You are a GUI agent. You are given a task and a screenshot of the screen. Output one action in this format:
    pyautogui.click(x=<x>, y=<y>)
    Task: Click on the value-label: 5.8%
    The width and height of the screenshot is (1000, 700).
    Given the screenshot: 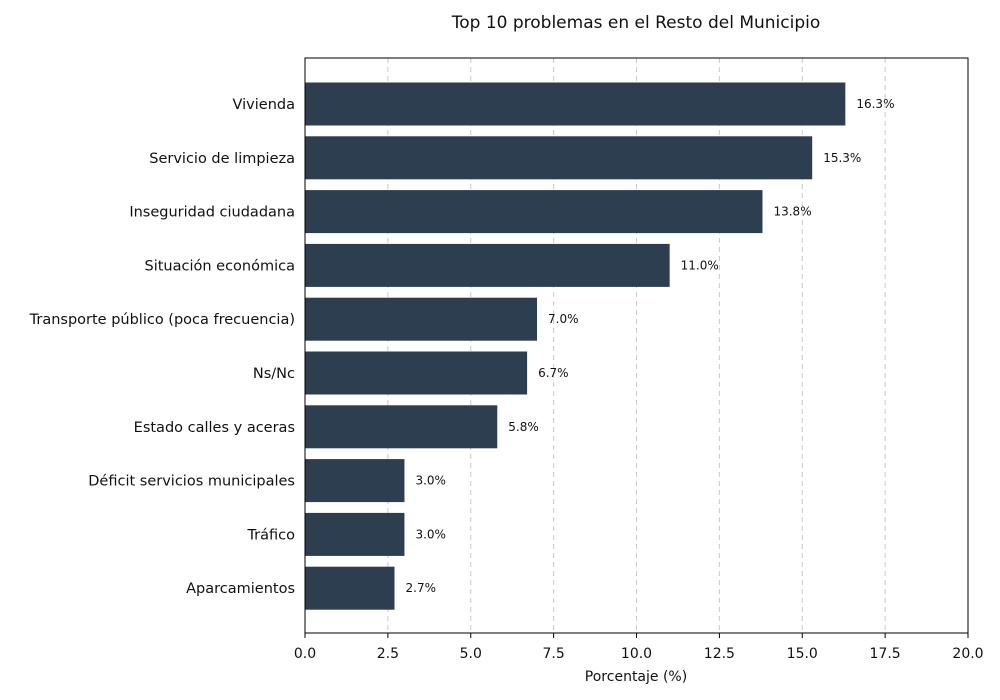 What is the action you would take?
    pyautogui.click(x=523, y=427)
    